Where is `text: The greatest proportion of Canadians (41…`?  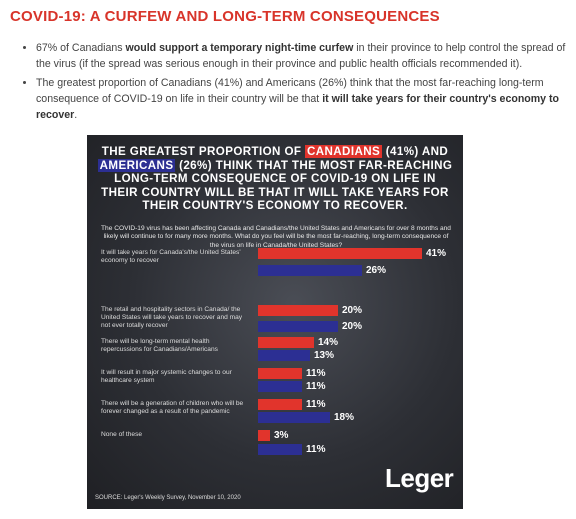
text: The greatest proportion of Canadians (41… is located at coordinates (290, 91).